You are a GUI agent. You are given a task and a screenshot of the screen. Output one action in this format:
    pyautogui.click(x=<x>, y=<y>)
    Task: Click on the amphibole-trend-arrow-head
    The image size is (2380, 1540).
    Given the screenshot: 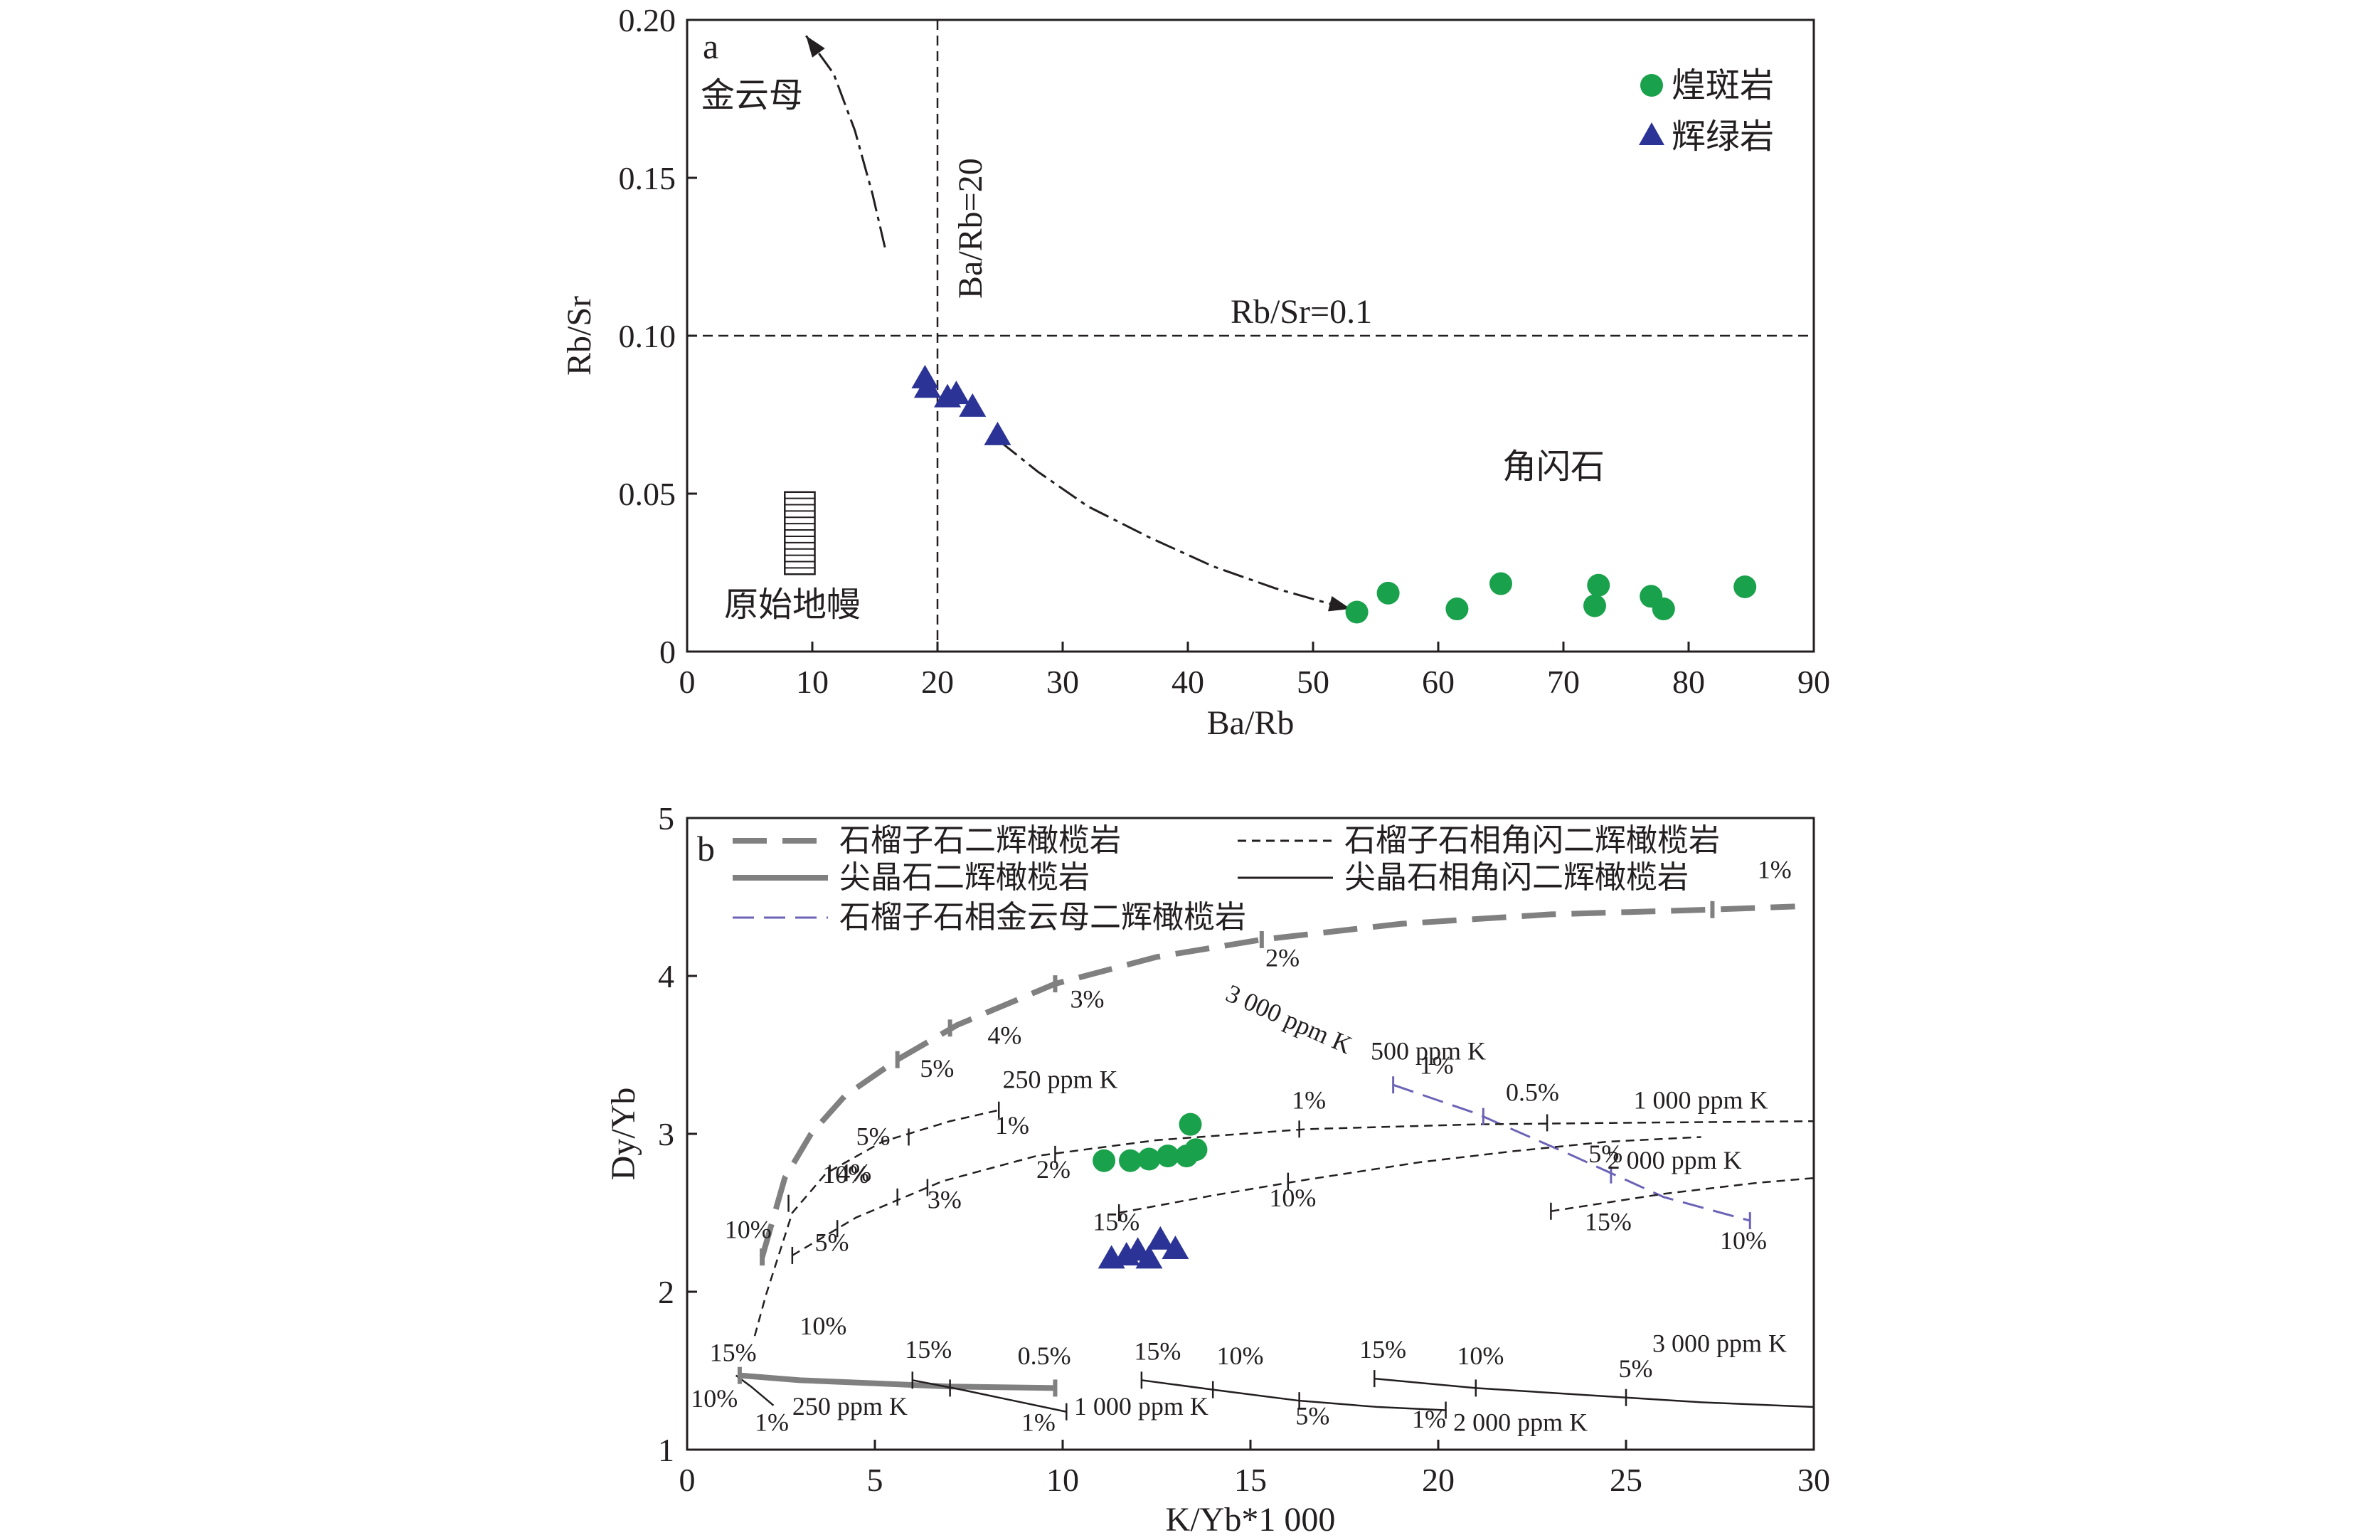 What is the action you would take?
    pyautogui.click(x=1339, y=604)
    